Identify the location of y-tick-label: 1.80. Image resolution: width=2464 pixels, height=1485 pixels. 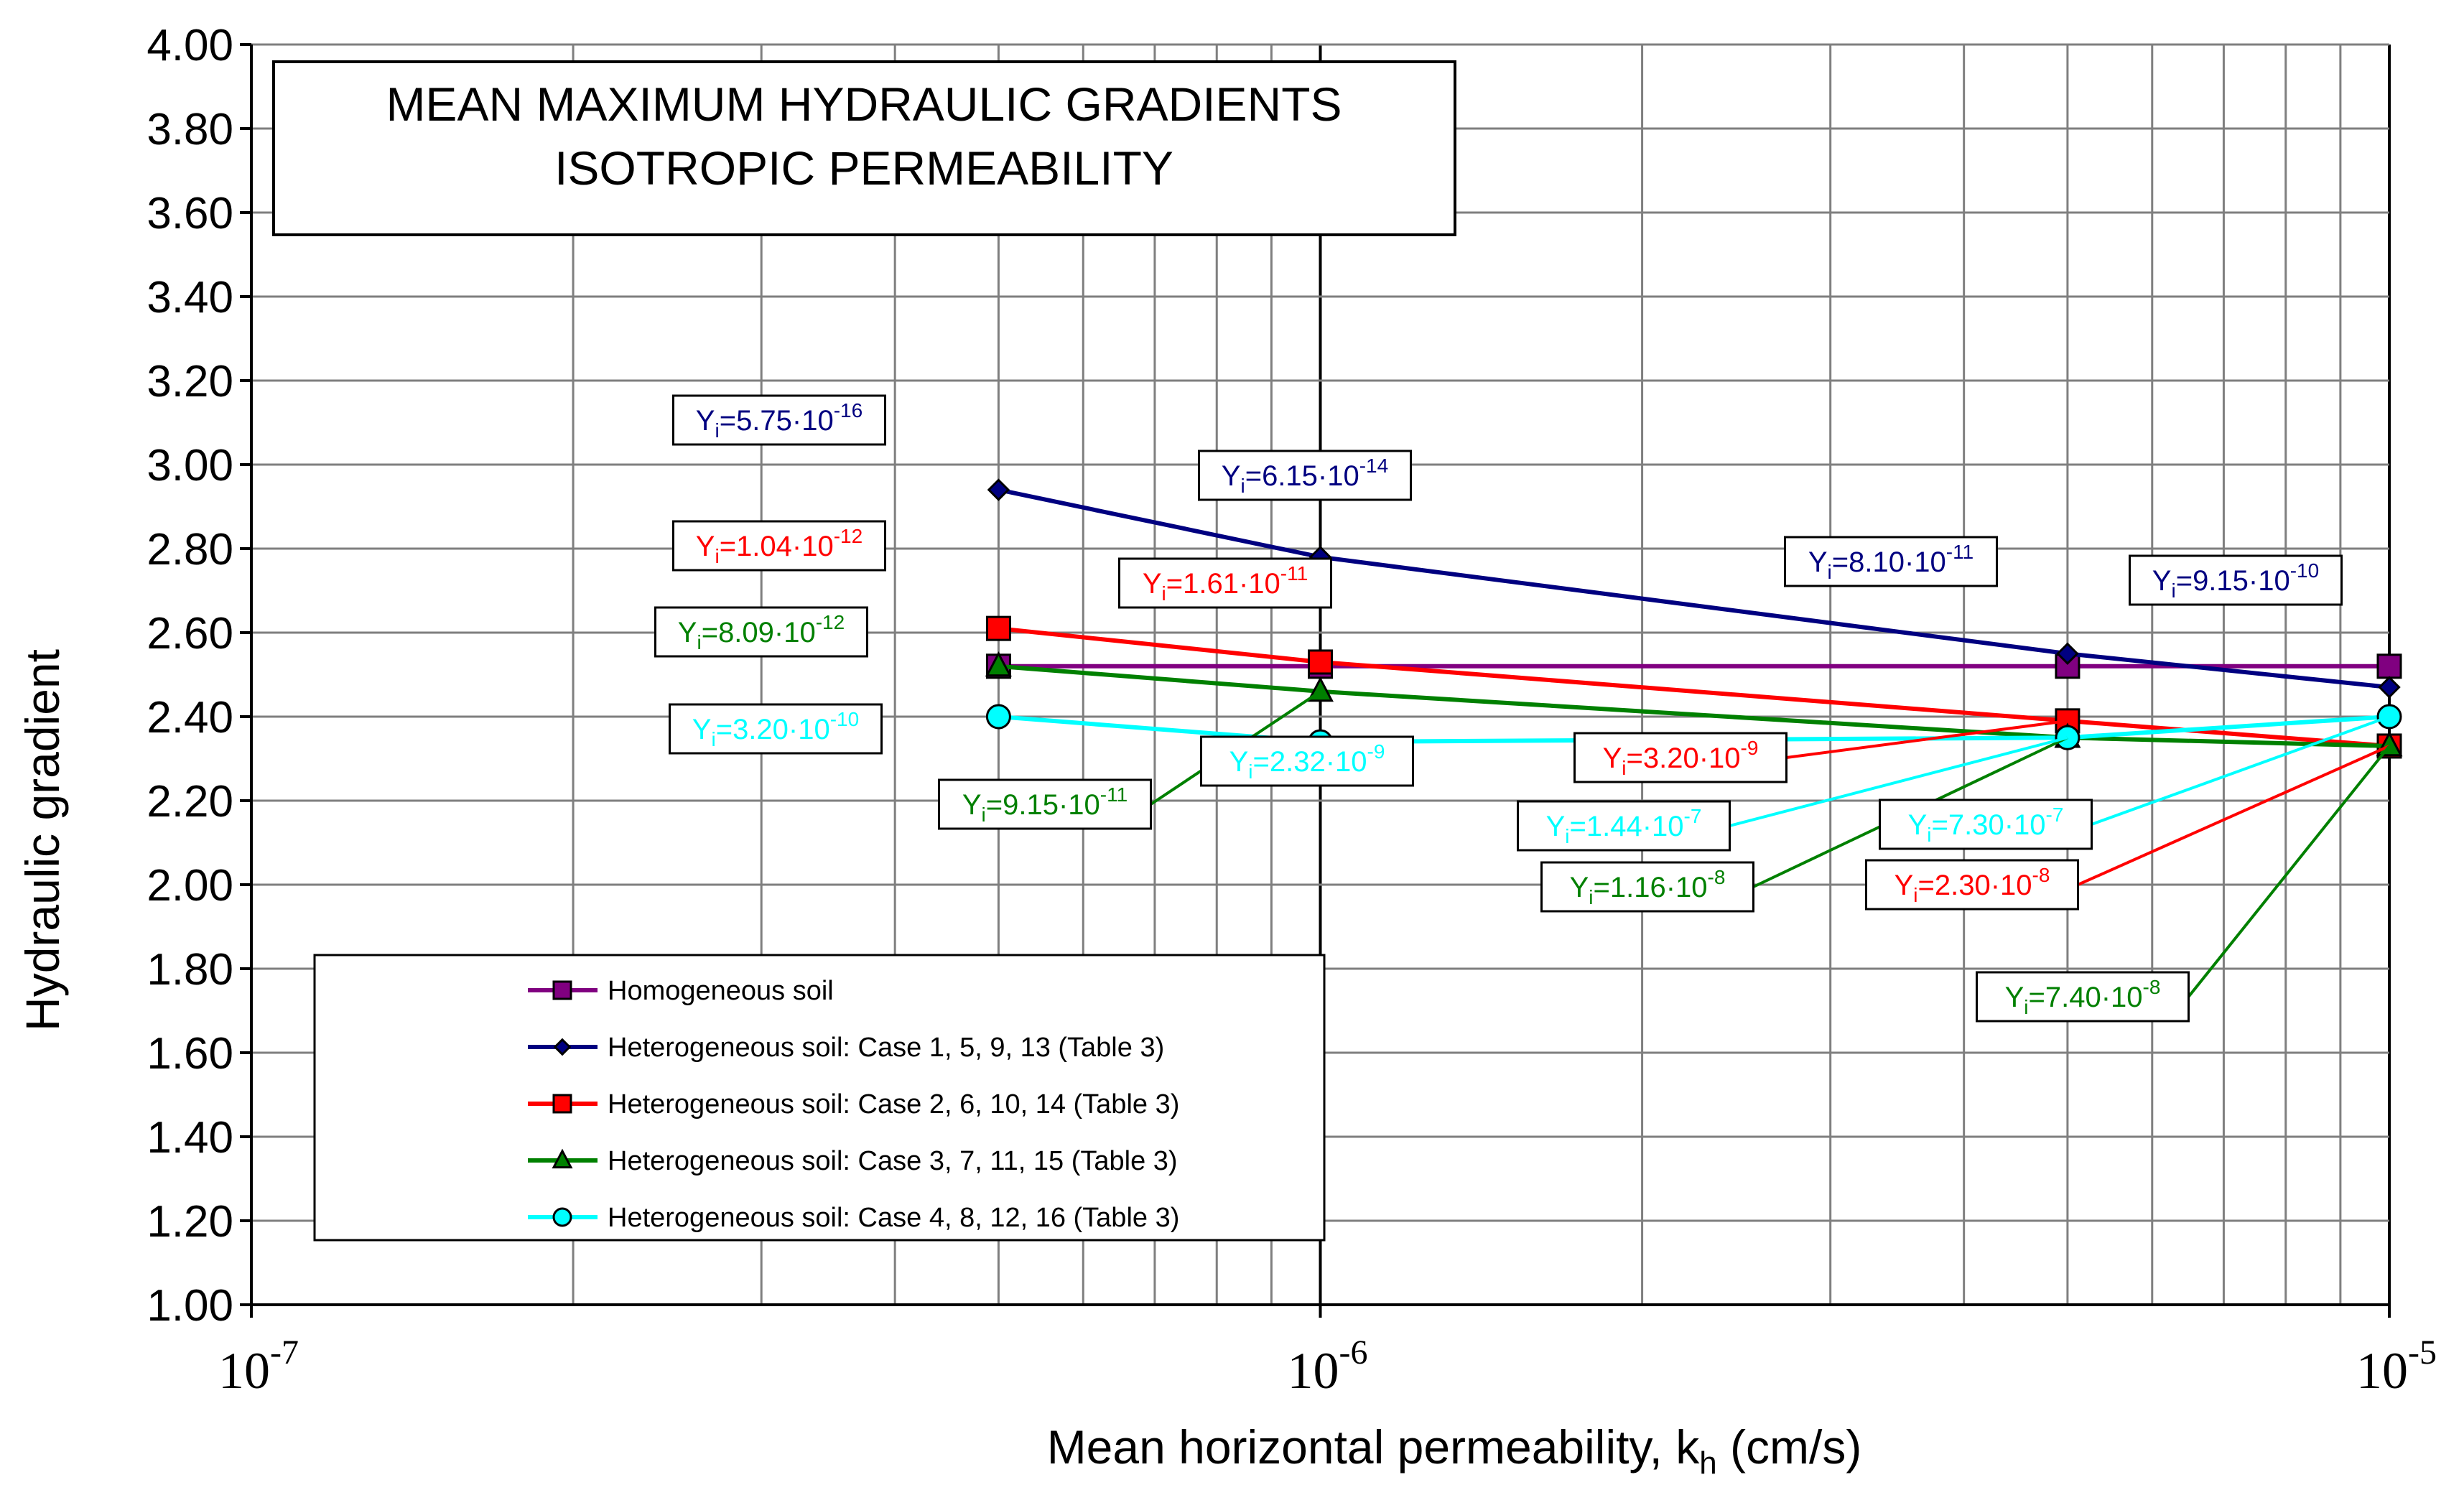
(190, 970).